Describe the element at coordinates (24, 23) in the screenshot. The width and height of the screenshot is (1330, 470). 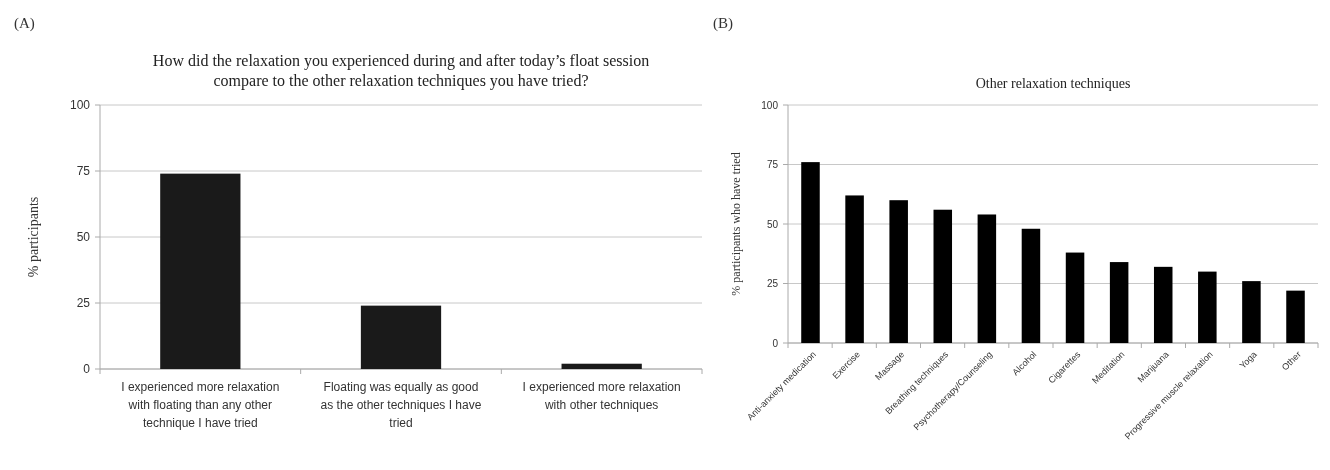
I see `text: (A)` at that location.